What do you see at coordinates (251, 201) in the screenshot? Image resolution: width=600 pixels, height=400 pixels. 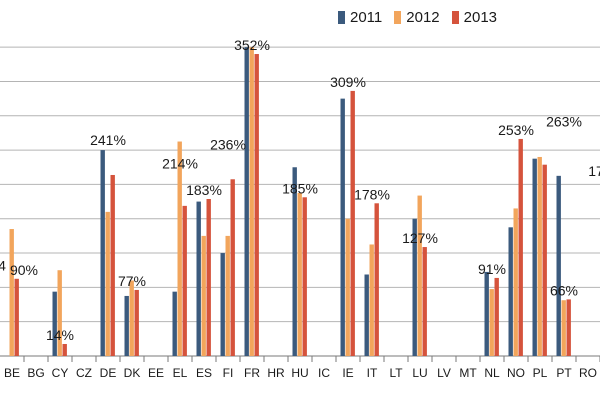 I see `bar-FR-2012` at bounding box center [251, 201].